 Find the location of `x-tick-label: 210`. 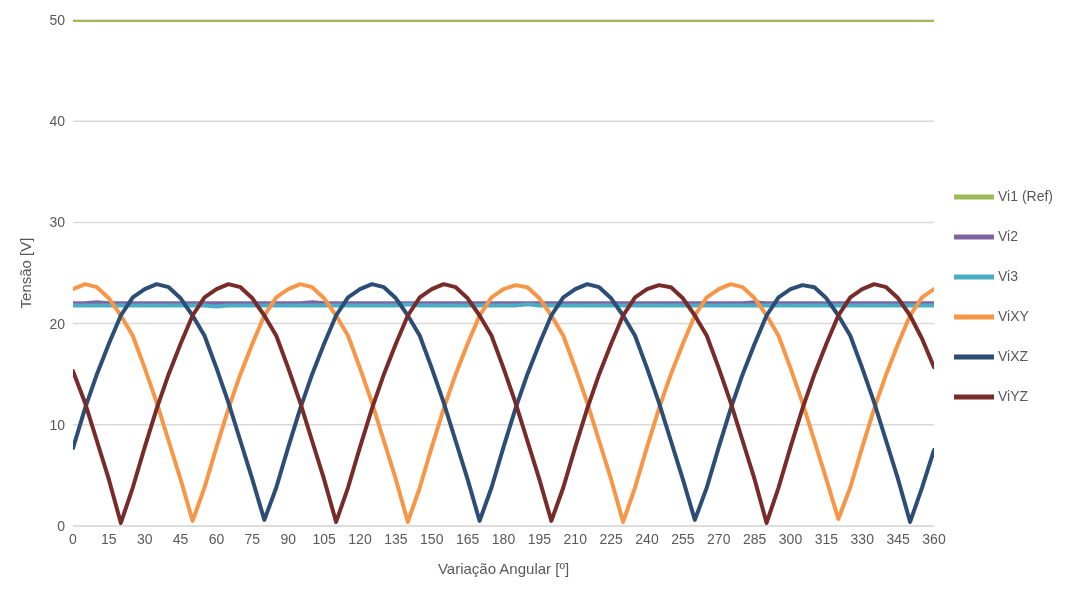

x-tick-label: 210 is located at coordinates (575, 538).